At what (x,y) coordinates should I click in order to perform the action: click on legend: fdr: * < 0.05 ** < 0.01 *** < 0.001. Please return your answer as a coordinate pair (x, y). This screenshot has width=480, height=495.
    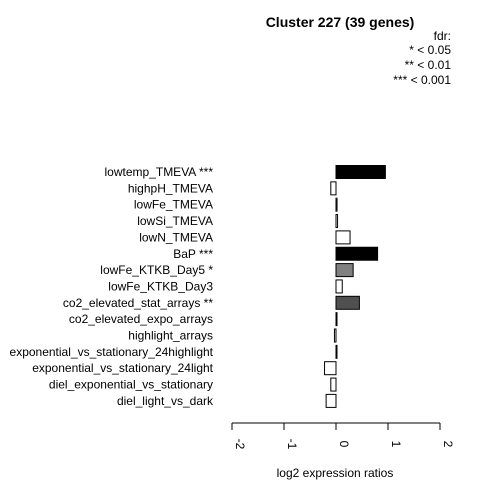
    Looking at the image, I should click on (422, 58).